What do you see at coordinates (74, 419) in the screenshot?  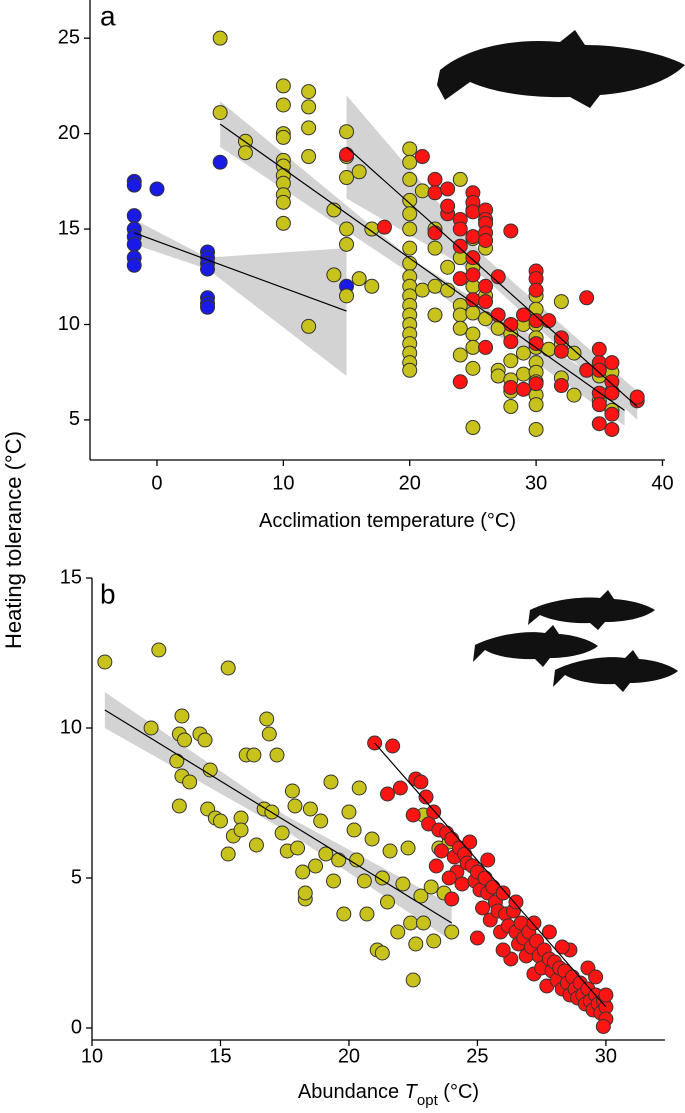 I see `y-tick-label: 5` at bounding box center [74, 419].